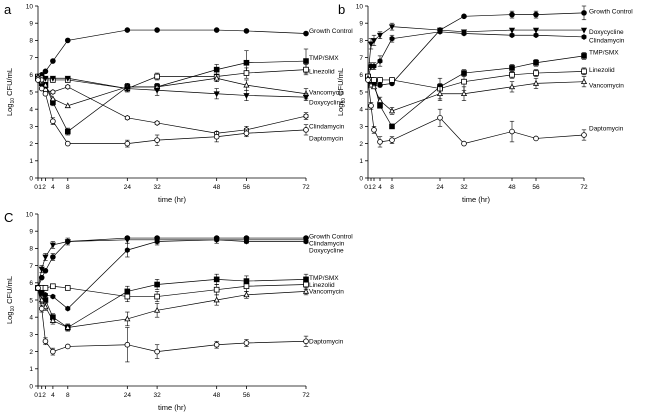 Image resolution: width=664 pixels, height=416 pixels. I want to click on y-tick-label: 1, so click(31, 161).